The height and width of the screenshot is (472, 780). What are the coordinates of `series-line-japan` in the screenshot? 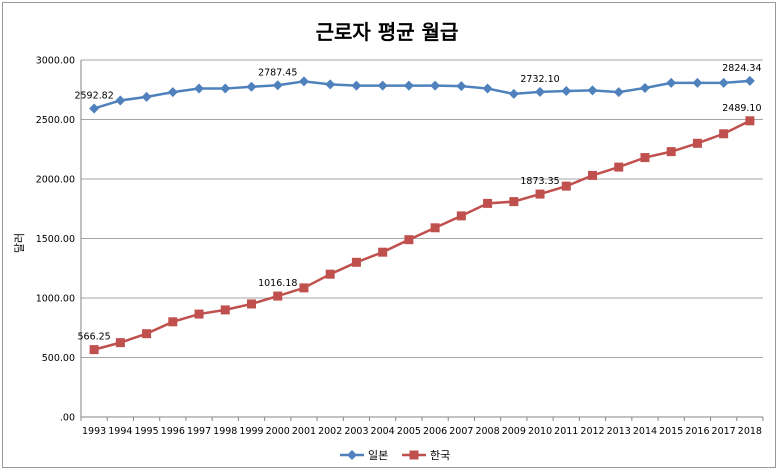 It's located at (421, 94).